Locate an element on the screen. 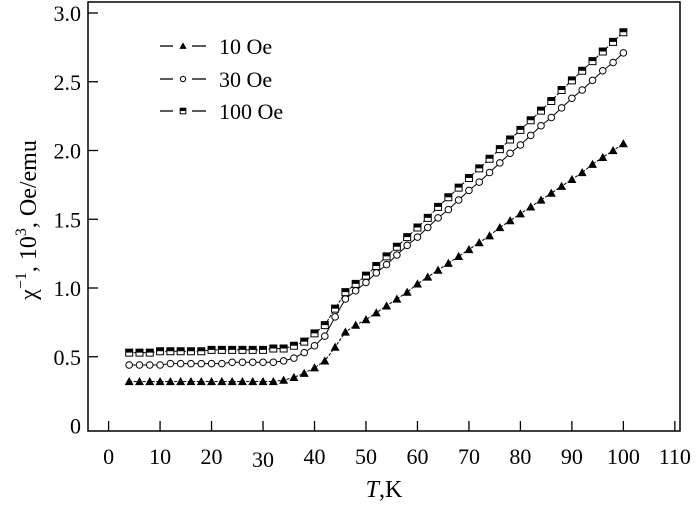 Image resolution: width=700 pixels, height=506 pixels. legend-item: 10 Oe is located at coordinates (216, 46).